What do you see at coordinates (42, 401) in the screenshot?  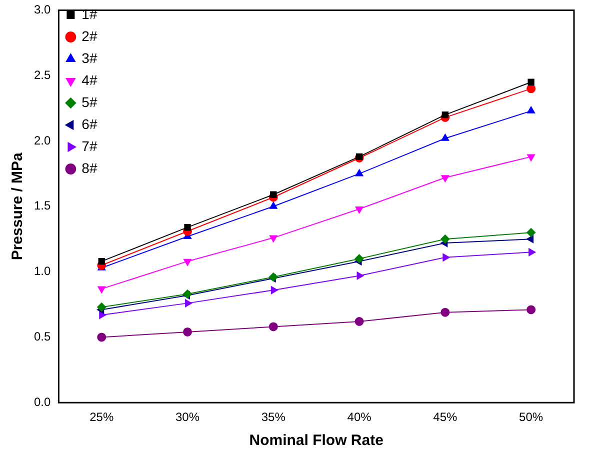 I see `y-tick-label: 0.0` at bounding box center [42, 401].